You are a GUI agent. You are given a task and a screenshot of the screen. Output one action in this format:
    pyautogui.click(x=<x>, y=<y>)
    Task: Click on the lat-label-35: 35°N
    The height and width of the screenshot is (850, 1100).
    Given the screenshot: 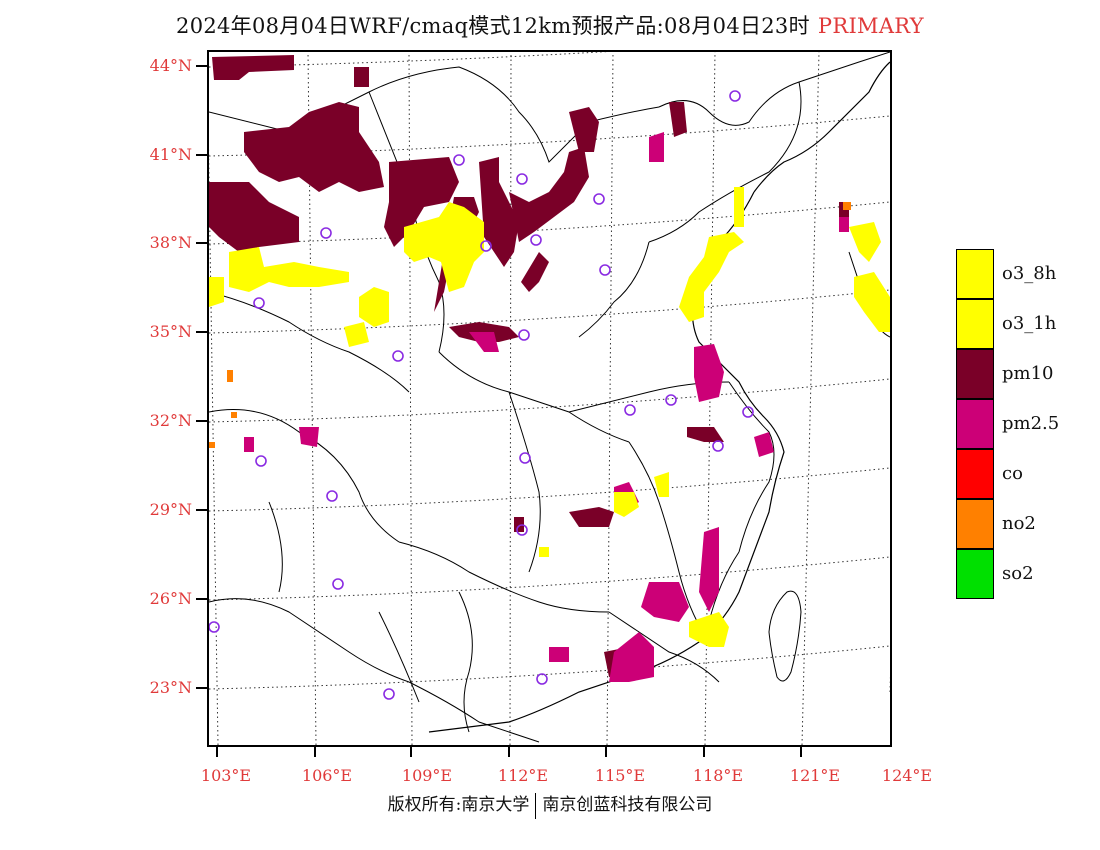 What is the action you would take?
    pyautogui.click(x=170, y=331)
    